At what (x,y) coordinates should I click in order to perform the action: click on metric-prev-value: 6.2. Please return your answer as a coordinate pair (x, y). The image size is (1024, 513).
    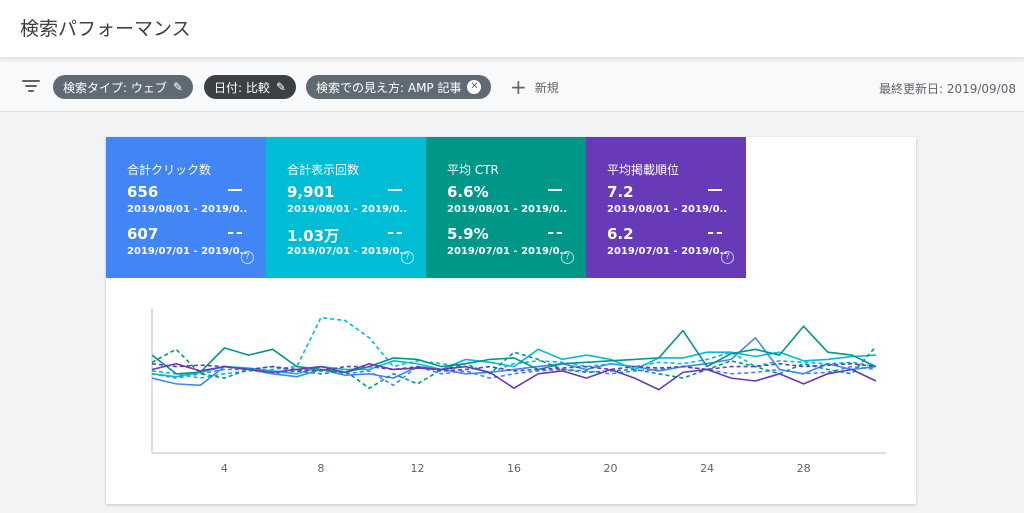
    Looking at the image, I should click on (620, 234).